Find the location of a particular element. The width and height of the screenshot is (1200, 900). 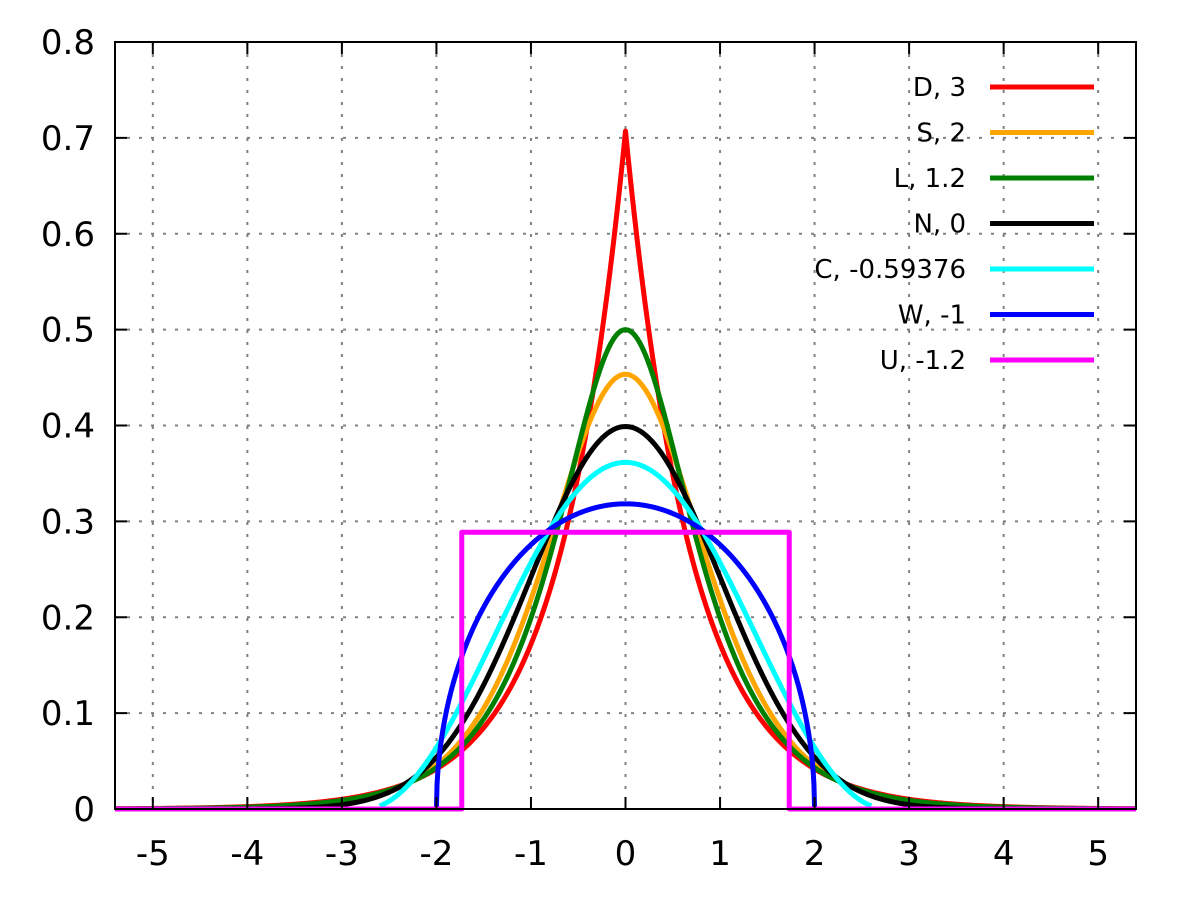

y-tick-label: 0.8 is located at coordinates (68, 43).